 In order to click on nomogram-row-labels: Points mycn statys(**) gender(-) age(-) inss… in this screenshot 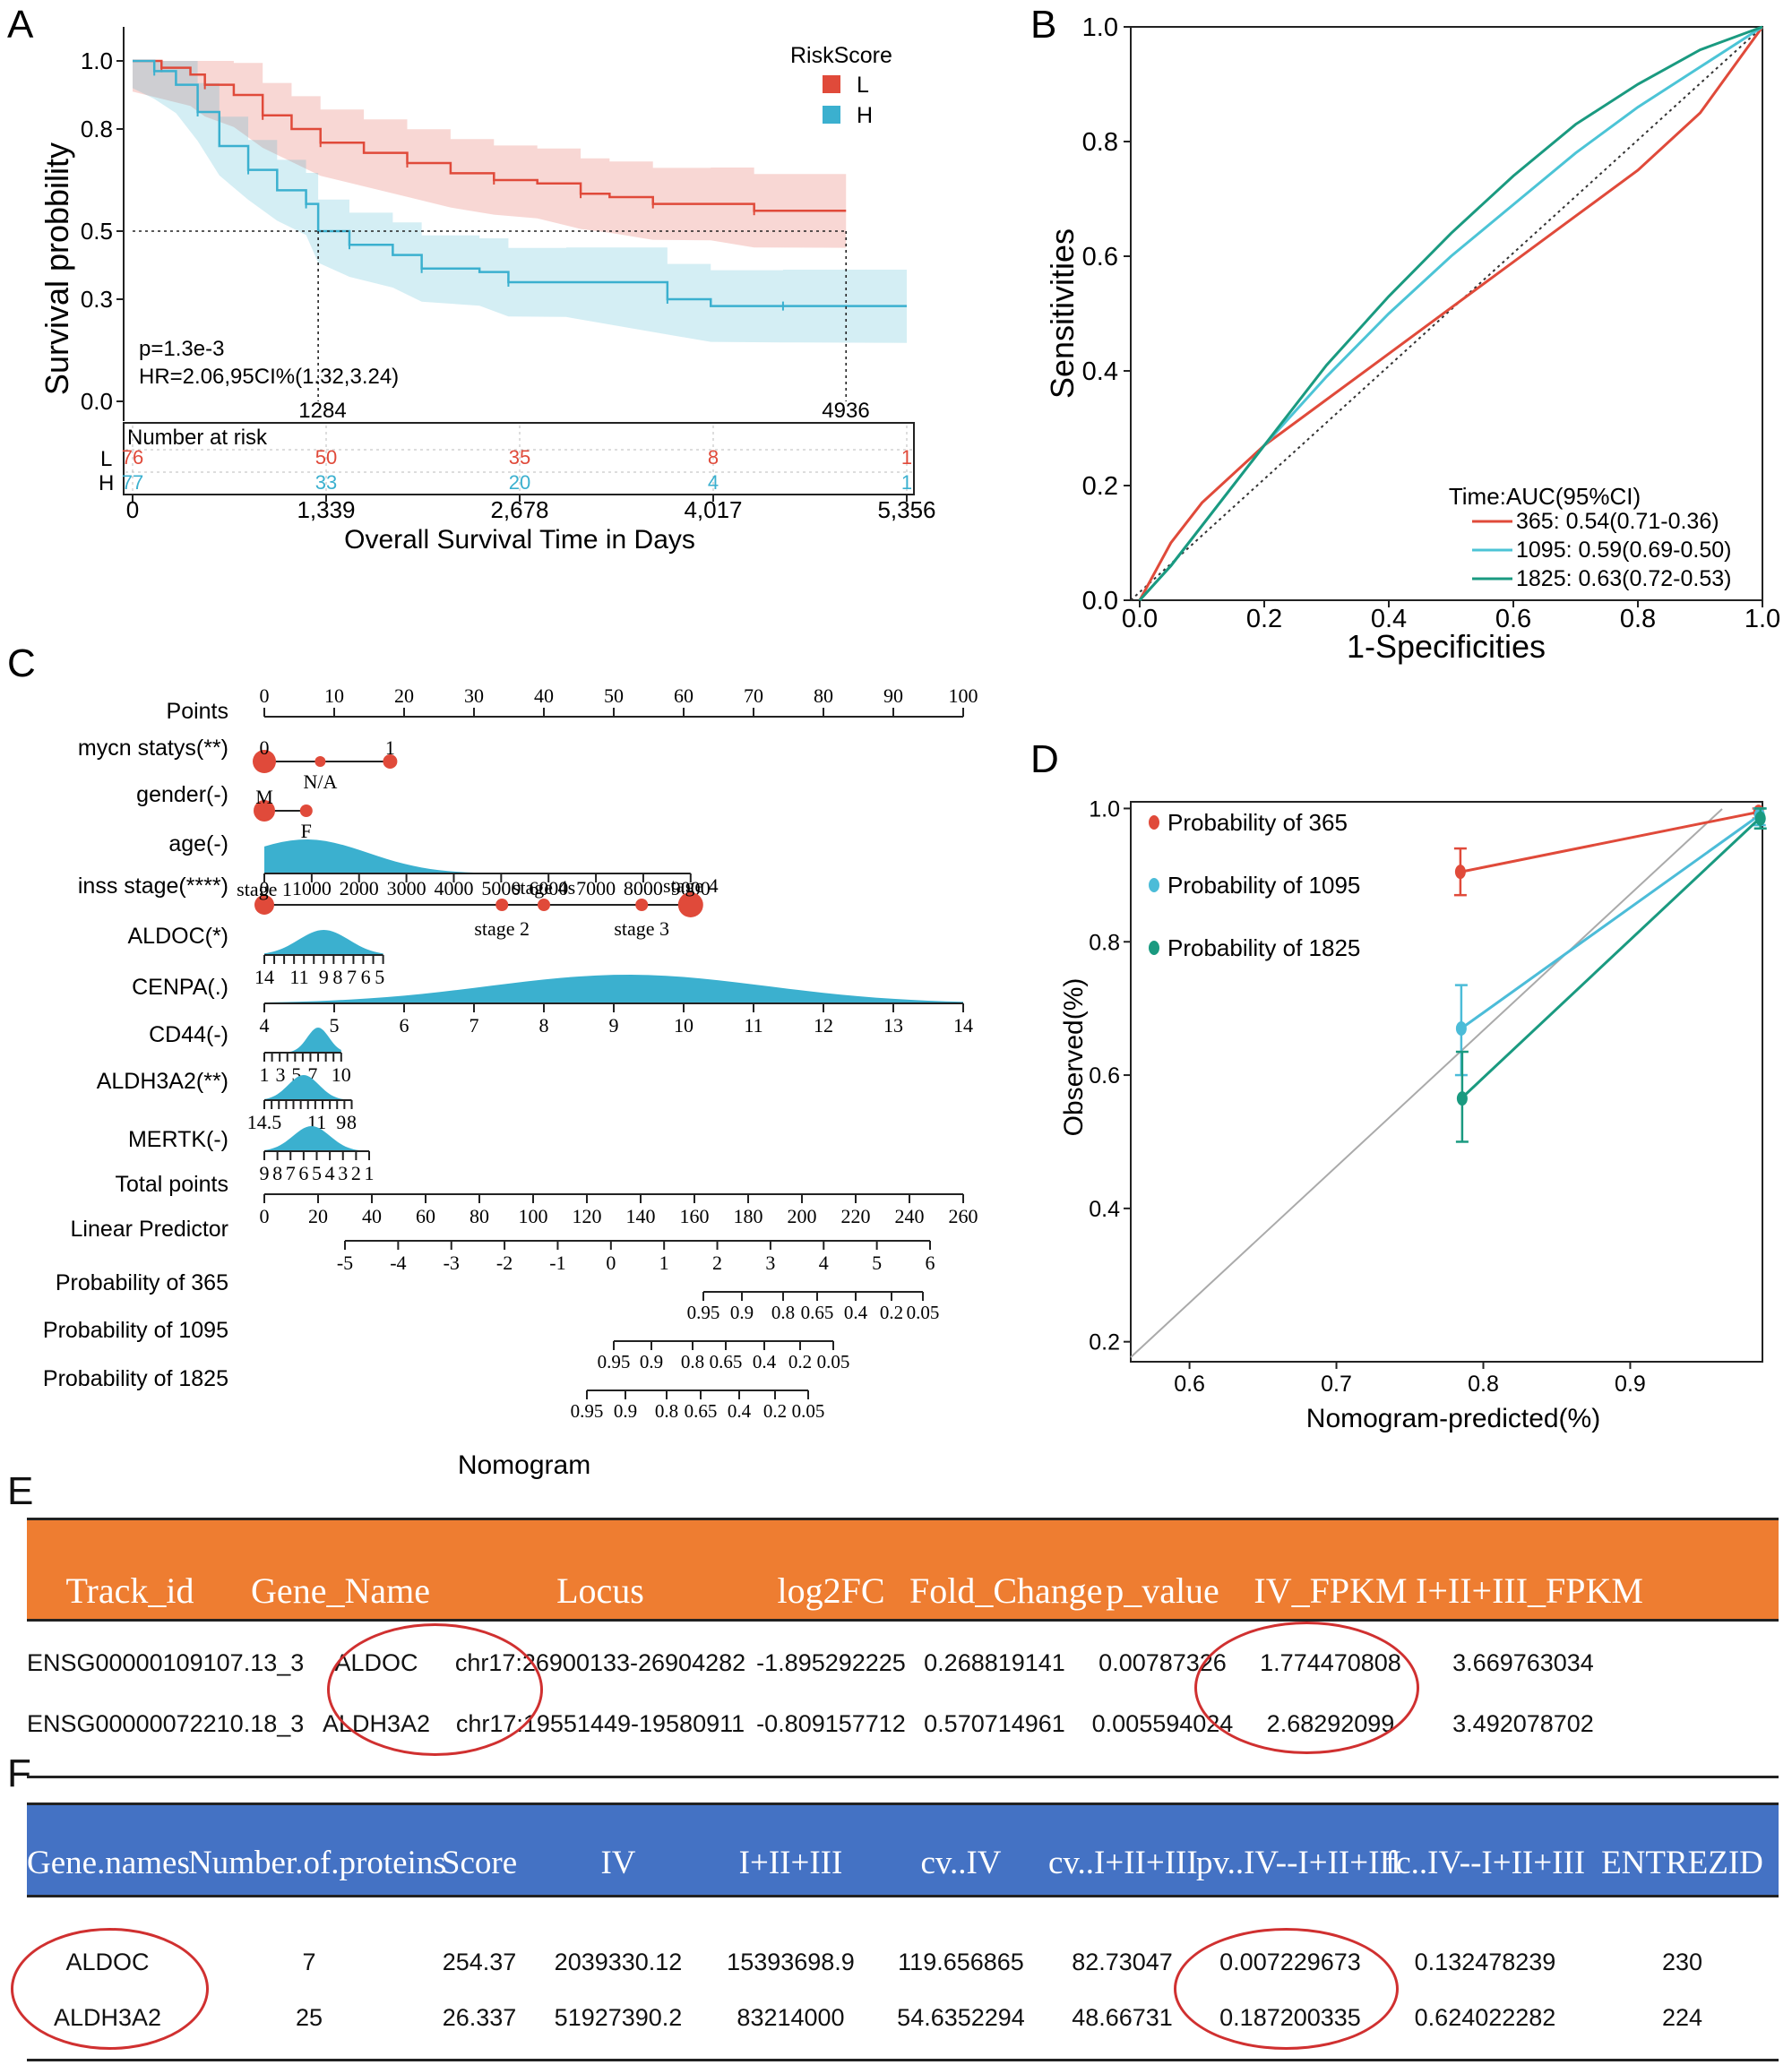, I will do `click(135, 1045)`.